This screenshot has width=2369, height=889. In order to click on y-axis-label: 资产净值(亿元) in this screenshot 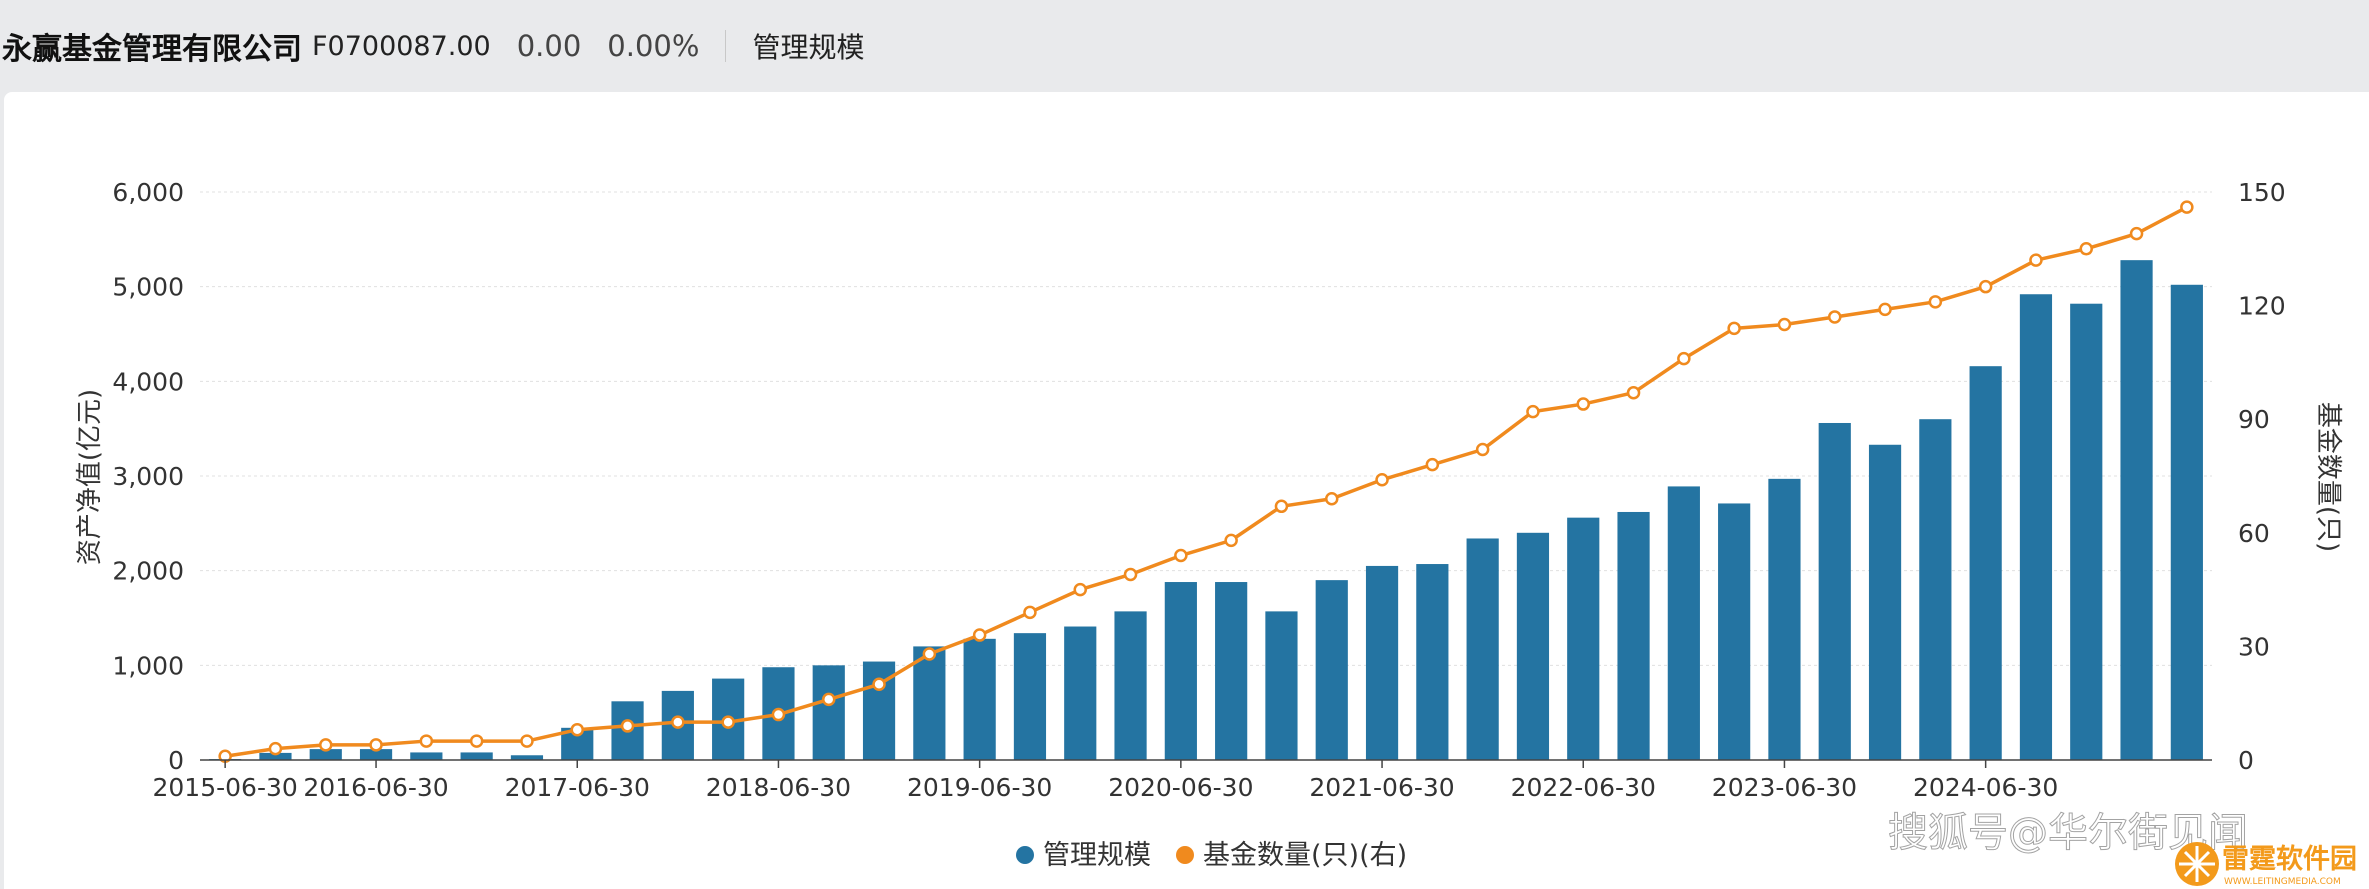, I will do `click(90, 477)`.